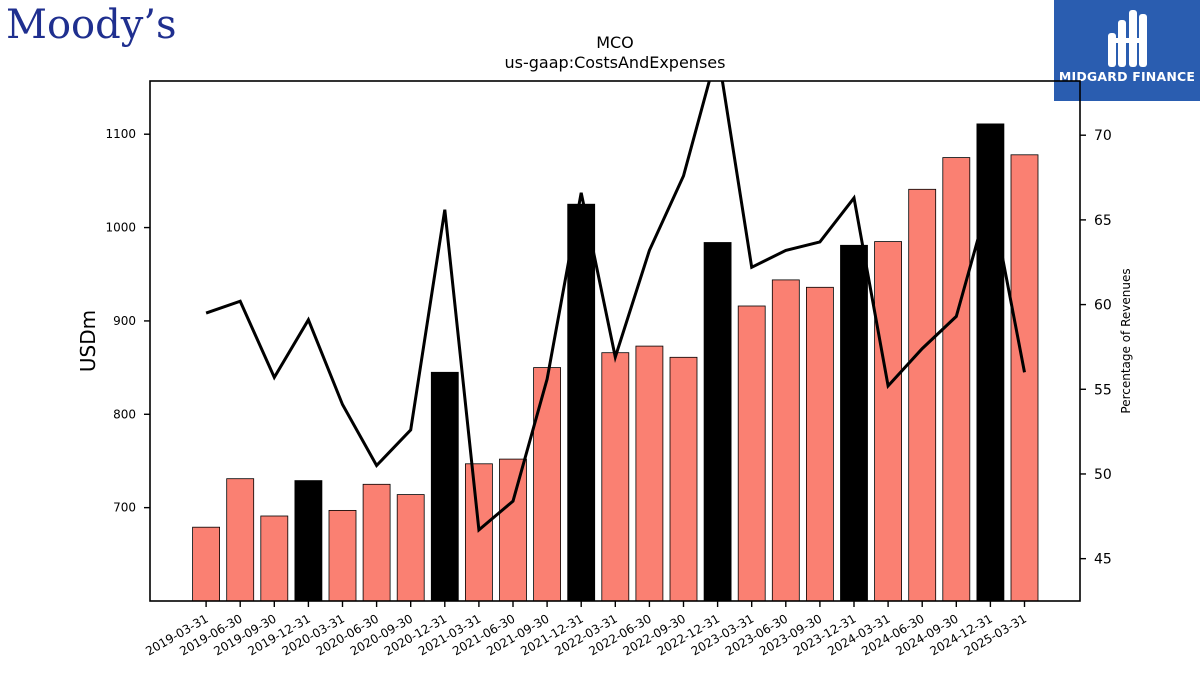 This screenshot has height=675, width=1200. I want to click on y2-tick-label: 70, so click(1103, 136).